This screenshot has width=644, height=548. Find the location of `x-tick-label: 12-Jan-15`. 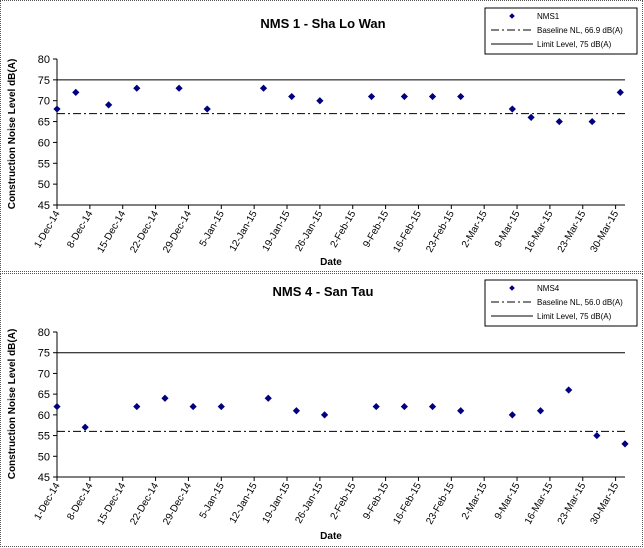

x-tick-label: 12-Jan-15 is located at coordinates (244, 231).